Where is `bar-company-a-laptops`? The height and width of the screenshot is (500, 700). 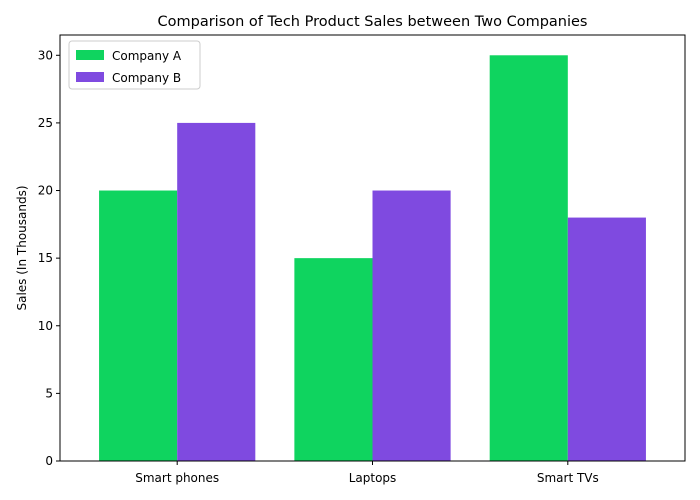
bar-company-a-laptops is located at coordinates (333, 359).